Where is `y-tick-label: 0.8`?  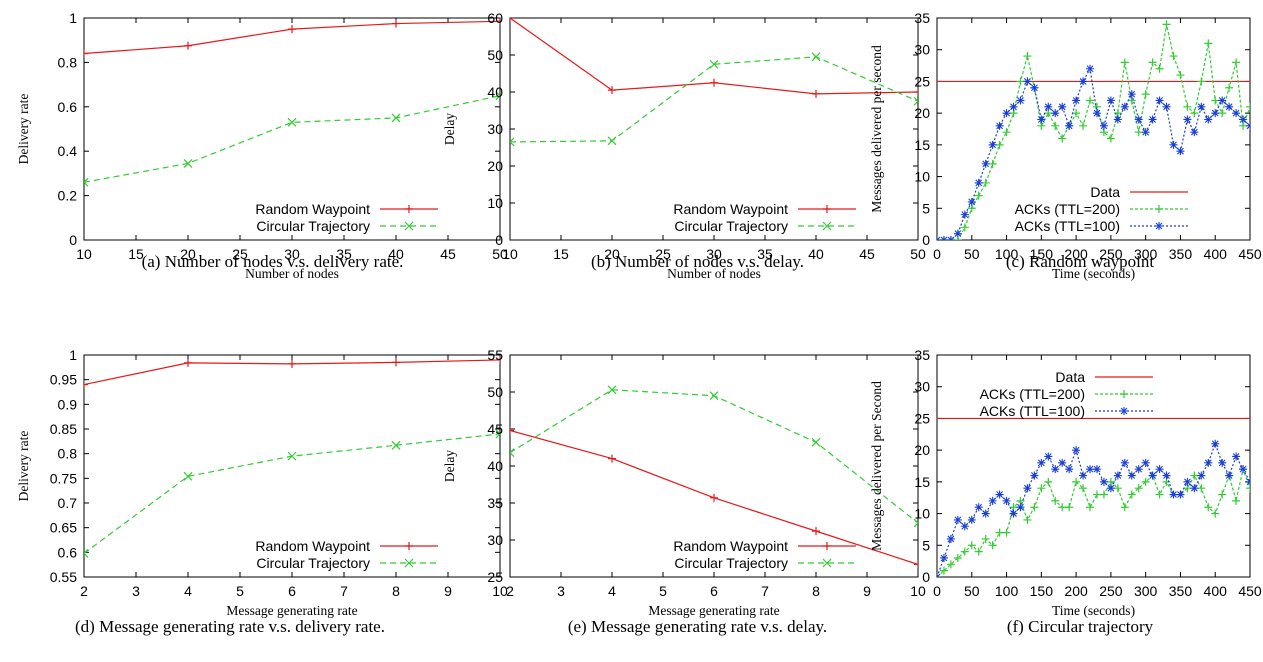
y-tick-label: 0.8 is located at coordinates (68, 62).